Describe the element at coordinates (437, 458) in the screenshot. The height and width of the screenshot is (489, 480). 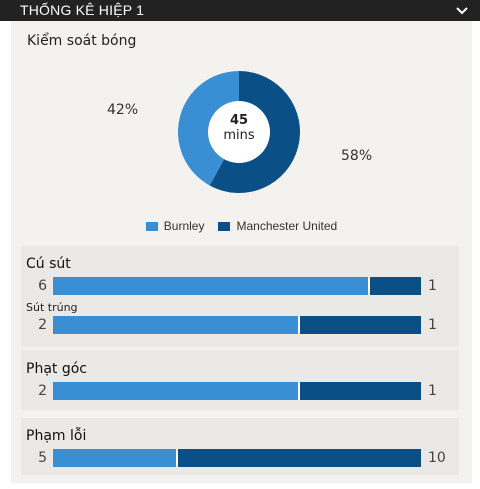
I see `fouls-away-value: 10` at that location.